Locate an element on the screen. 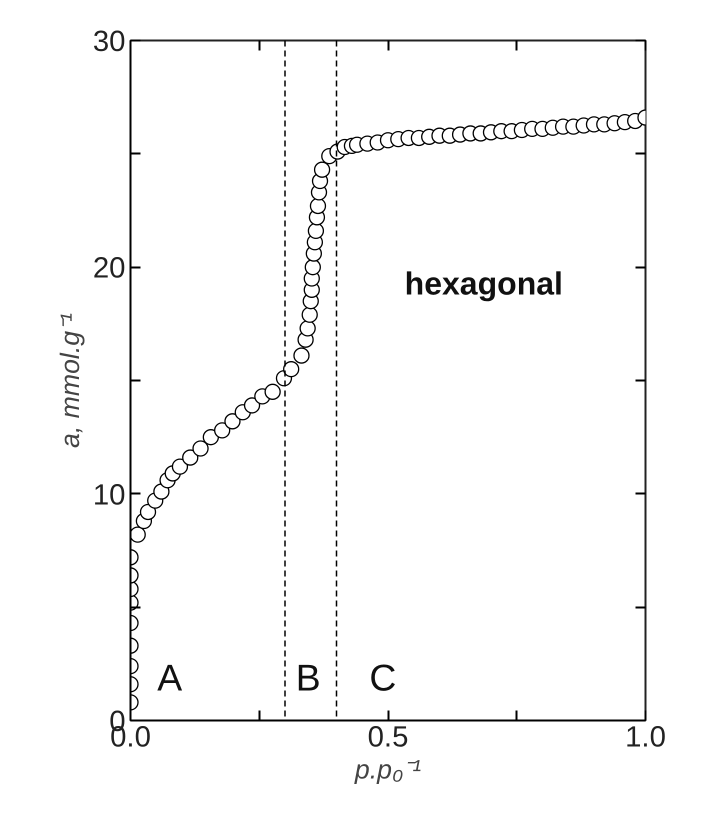  y-tick-label: 20 is located at coordinates (109, 268).